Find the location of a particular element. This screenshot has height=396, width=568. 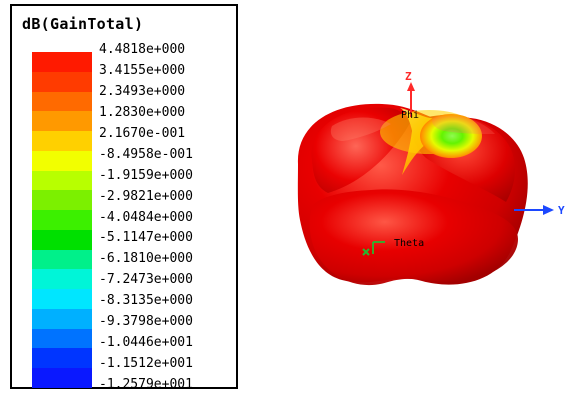

z-axis-label: Z is located at coordinates (408, 76).